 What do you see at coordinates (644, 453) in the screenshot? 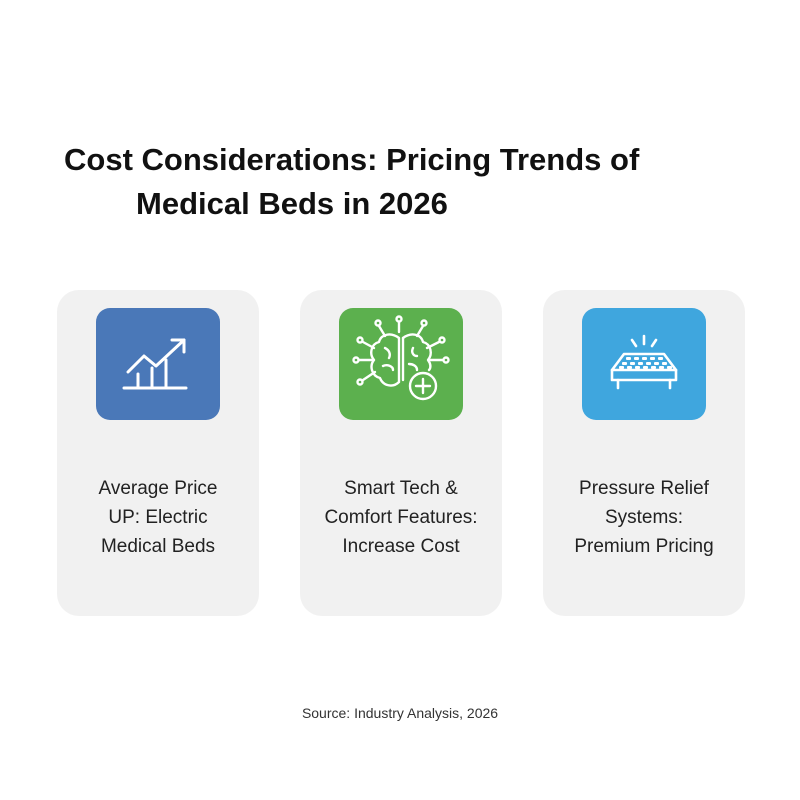
I see `card-pressure-relief: Pressure Relief Systems: Premium Pricing` at bounding box center [644, 453].